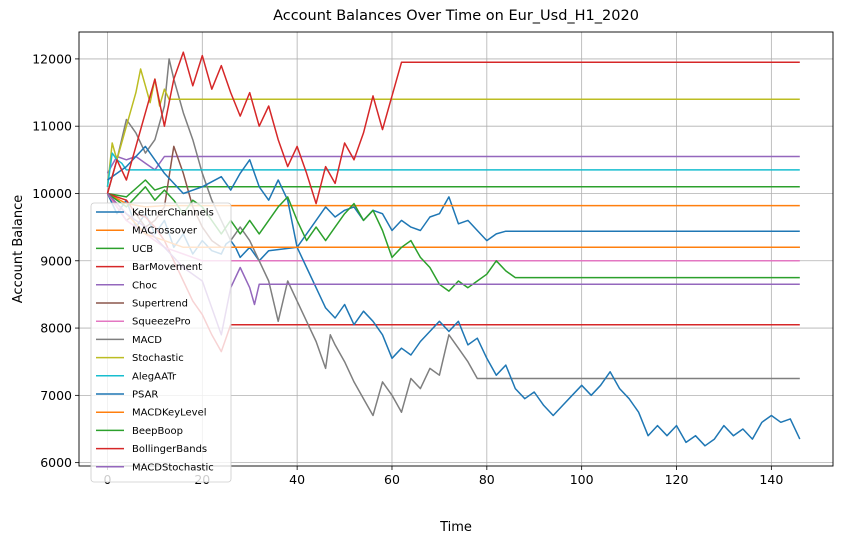 This screenshot has height=545, width=868. Describe the element at coordinates (52, 193) in the screenshot. I see `y-tick-label: 10000` at that location.